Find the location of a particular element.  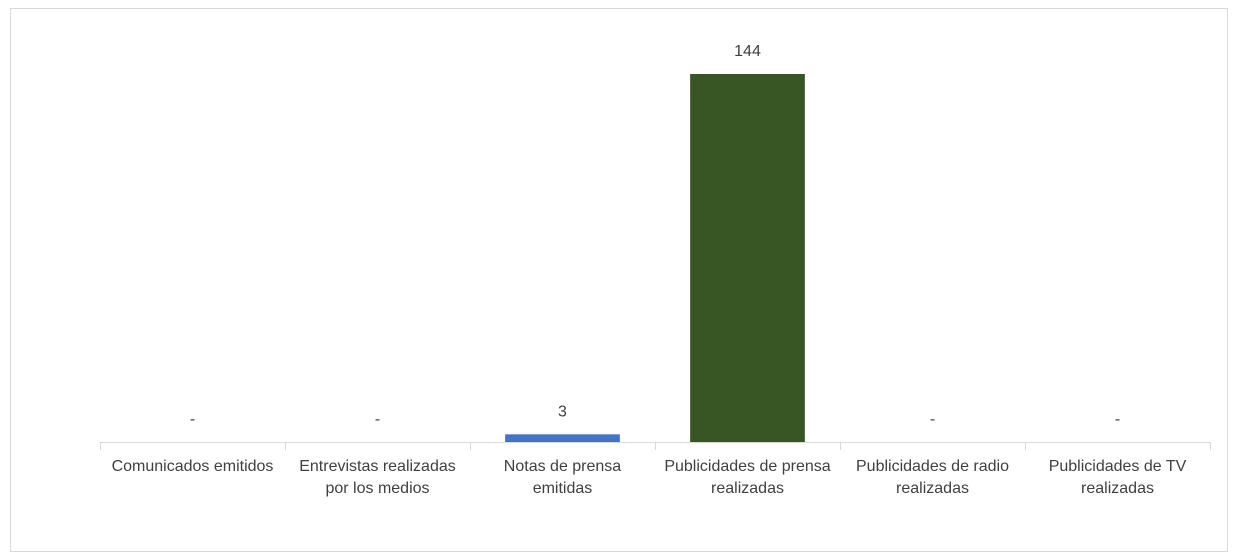

value-label: 3 is located at coordinates (562, 412).